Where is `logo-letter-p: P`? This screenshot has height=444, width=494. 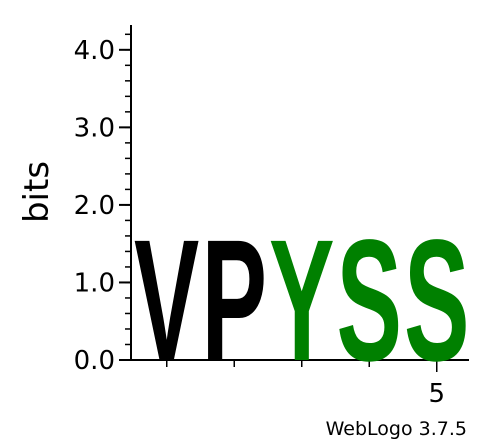
logo-letter-p: P is located at coordinates (234, 300).